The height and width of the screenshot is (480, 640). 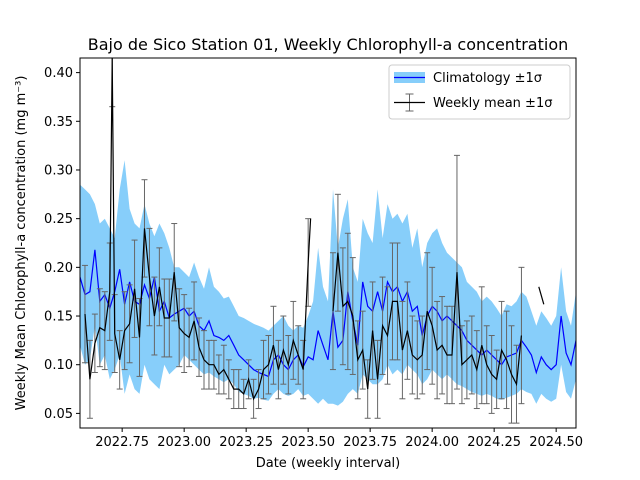 I want to click on y-tick-label: 0.30, so click(x=58, y=170).